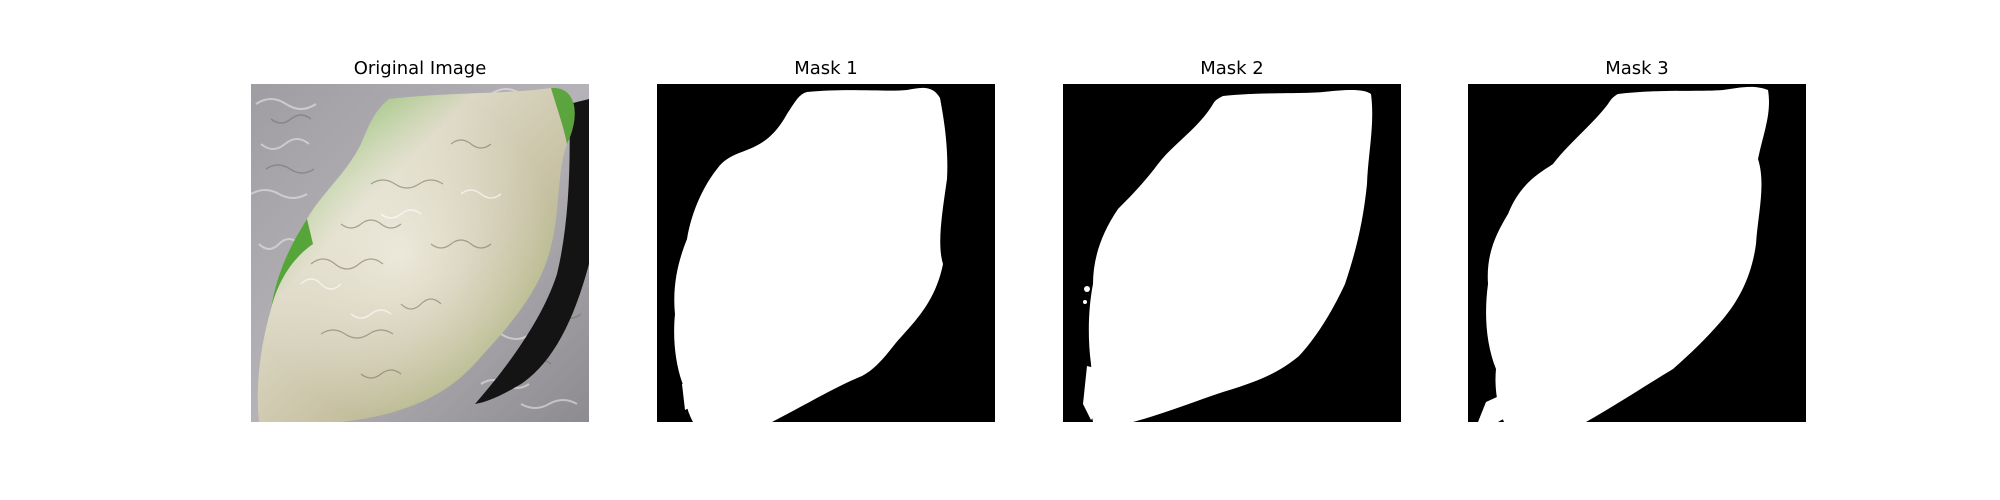  I want to click on mask-3-image, so click(1637, 253).